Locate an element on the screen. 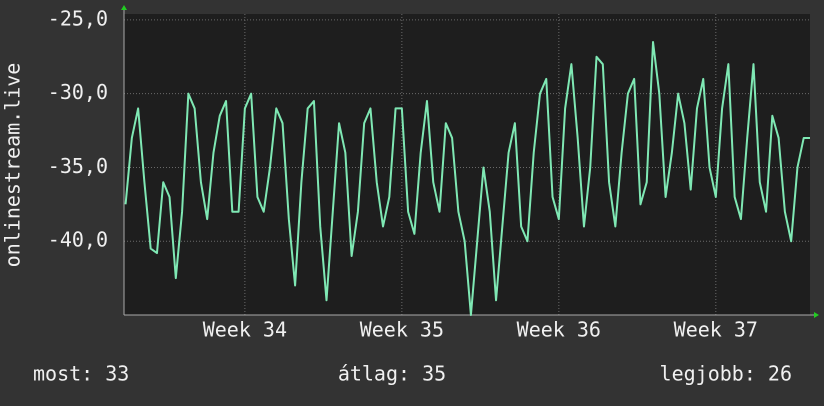  footer-stat: most: 33 is located at coordinates (81, 374).